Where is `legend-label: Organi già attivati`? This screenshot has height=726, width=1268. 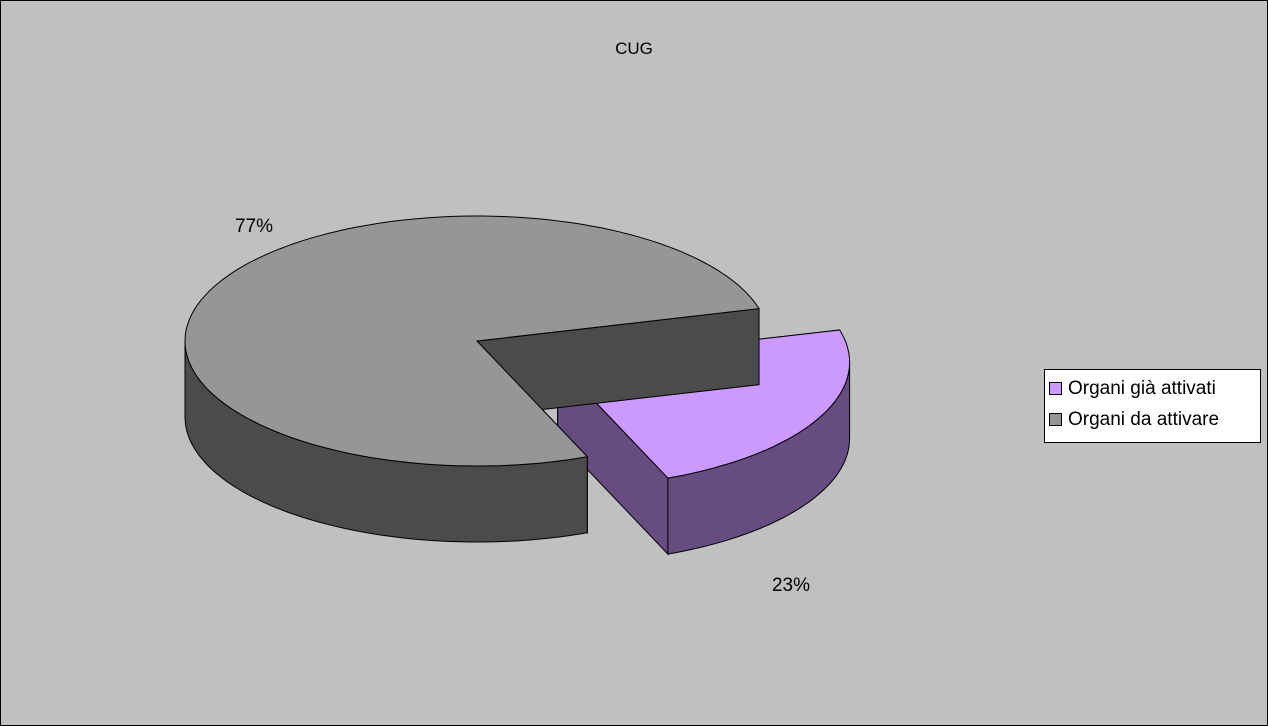 legend-label: Organi già attivati is located at coordinates (1142, 388).